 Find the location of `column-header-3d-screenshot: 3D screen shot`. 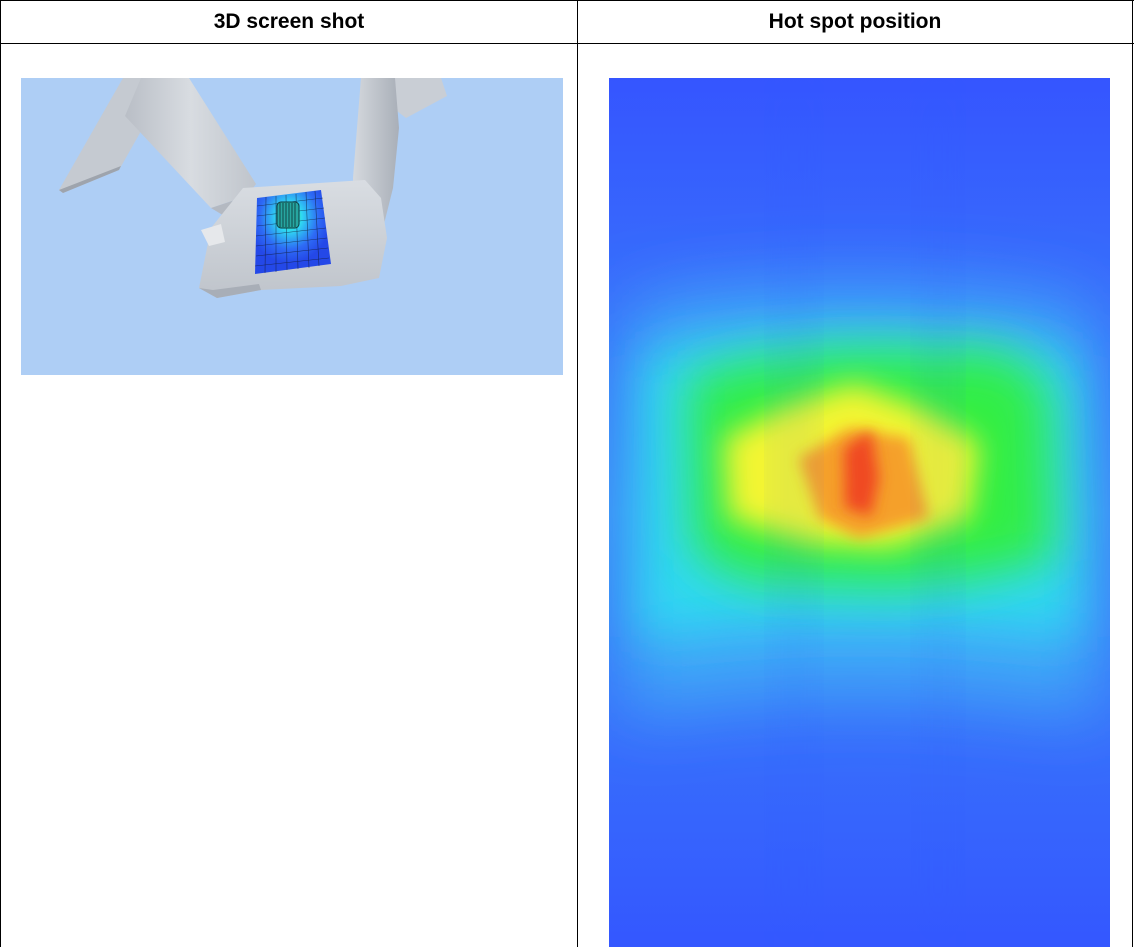

column-header-3d-screenshot: 3D screen shot is located at coordinates (289, 21).